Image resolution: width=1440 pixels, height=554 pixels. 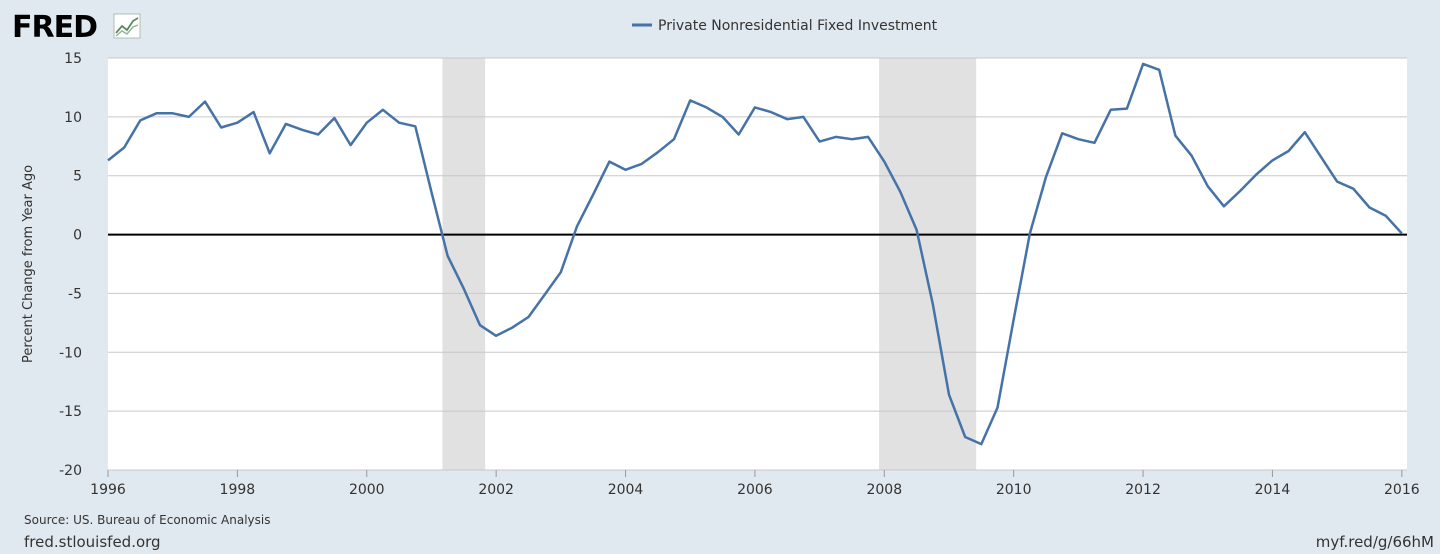 I want to click on y-tick-label: -15, so click(x=70, y=412).